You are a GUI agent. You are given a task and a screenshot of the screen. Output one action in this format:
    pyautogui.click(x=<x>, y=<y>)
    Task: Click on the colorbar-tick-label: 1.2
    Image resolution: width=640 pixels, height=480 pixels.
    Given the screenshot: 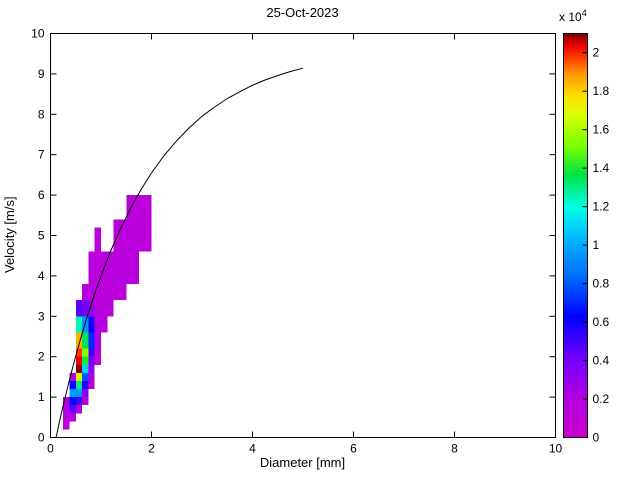 What is the action you would take?
    pyautogui.click(x=601, y=207)
    